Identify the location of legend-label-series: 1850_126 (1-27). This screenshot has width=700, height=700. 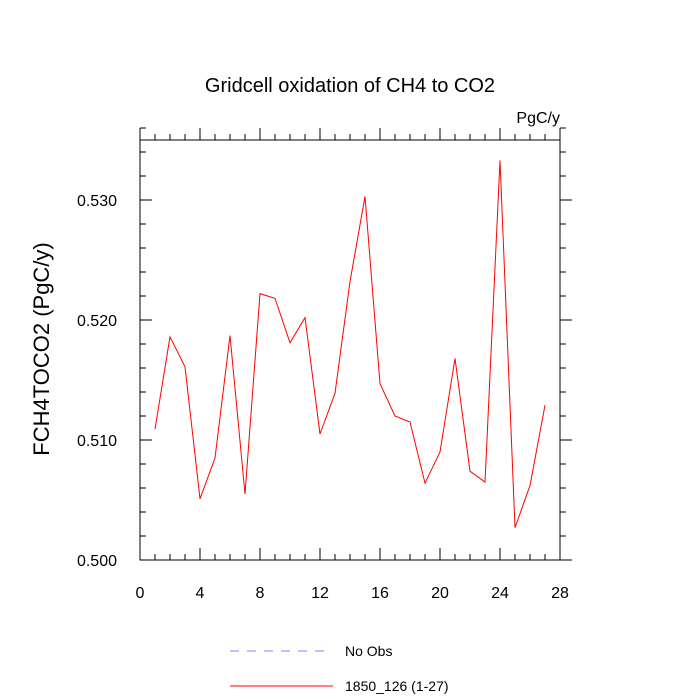
(397, 686).